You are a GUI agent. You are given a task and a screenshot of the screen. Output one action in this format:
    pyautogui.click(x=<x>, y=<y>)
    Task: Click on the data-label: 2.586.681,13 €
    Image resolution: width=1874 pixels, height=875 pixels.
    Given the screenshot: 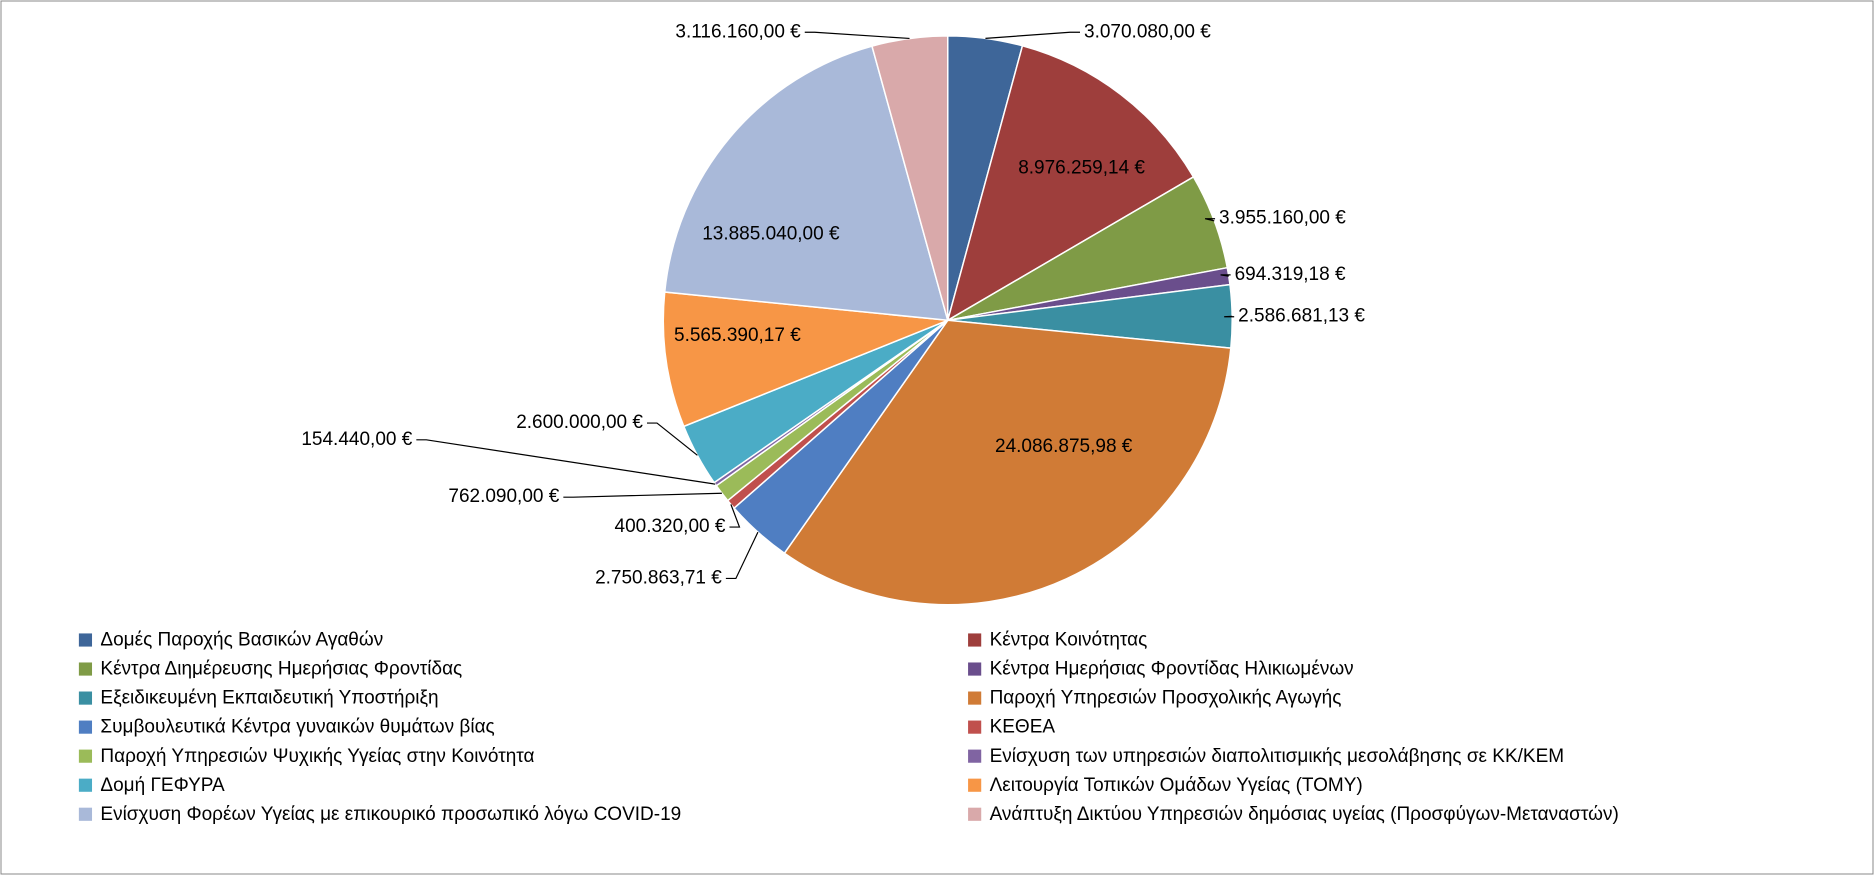 What is the action you would take?
    pyautogui.click(x=1301, y=316)
    